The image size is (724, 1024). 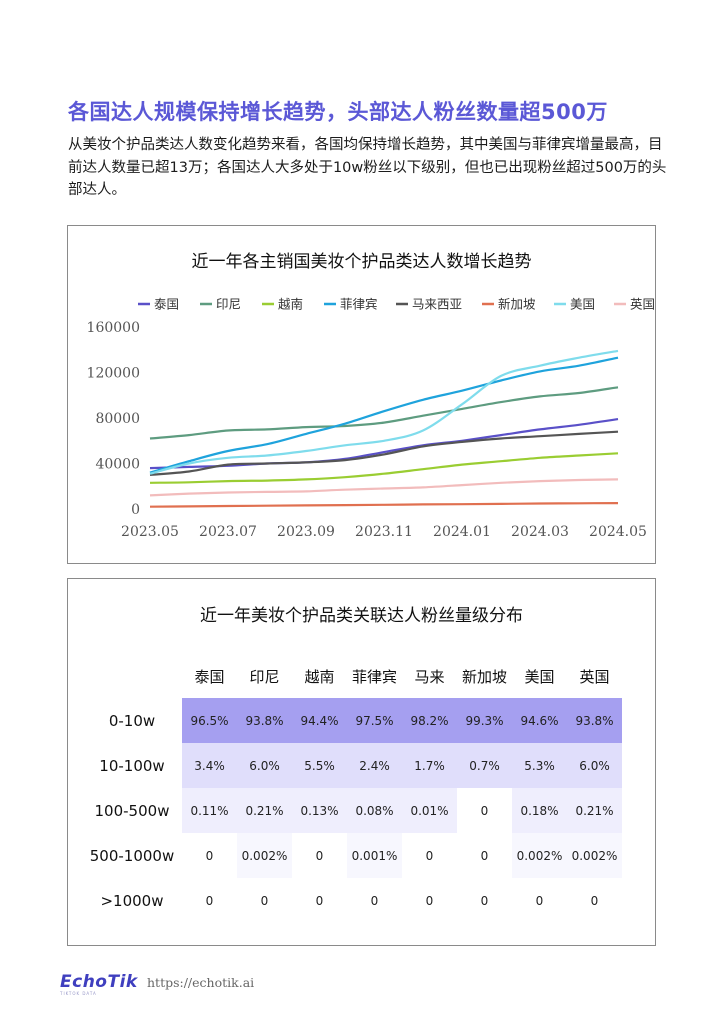 What do you see at coordinates (374, 855) in the screenshot?
I see `table-cell: 0.001%` at bounding box center [374, 855].